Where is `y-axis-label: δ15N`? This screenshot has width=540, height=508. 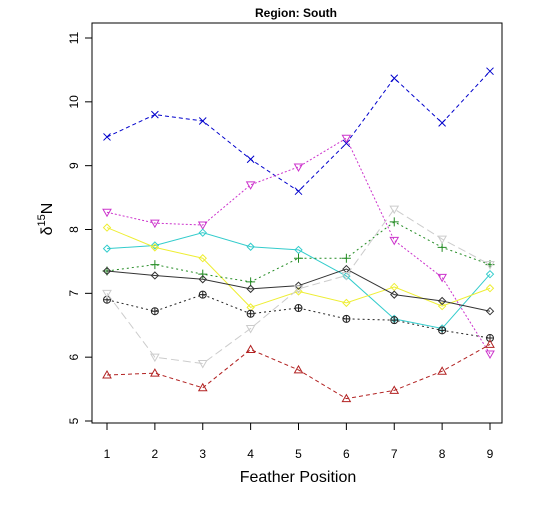 y-axis-label: δ15N is located at coordinates (46, 219).